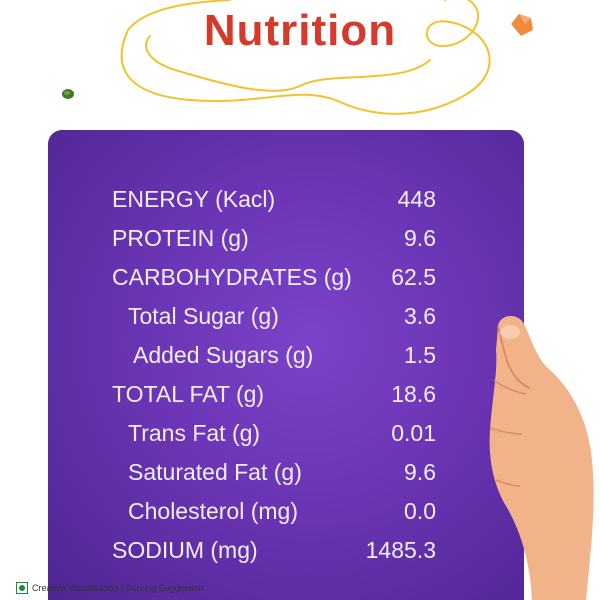  Describe the element at coordinates (305, 57) in the screenshot. I see `squiggle-decoration` at that location.